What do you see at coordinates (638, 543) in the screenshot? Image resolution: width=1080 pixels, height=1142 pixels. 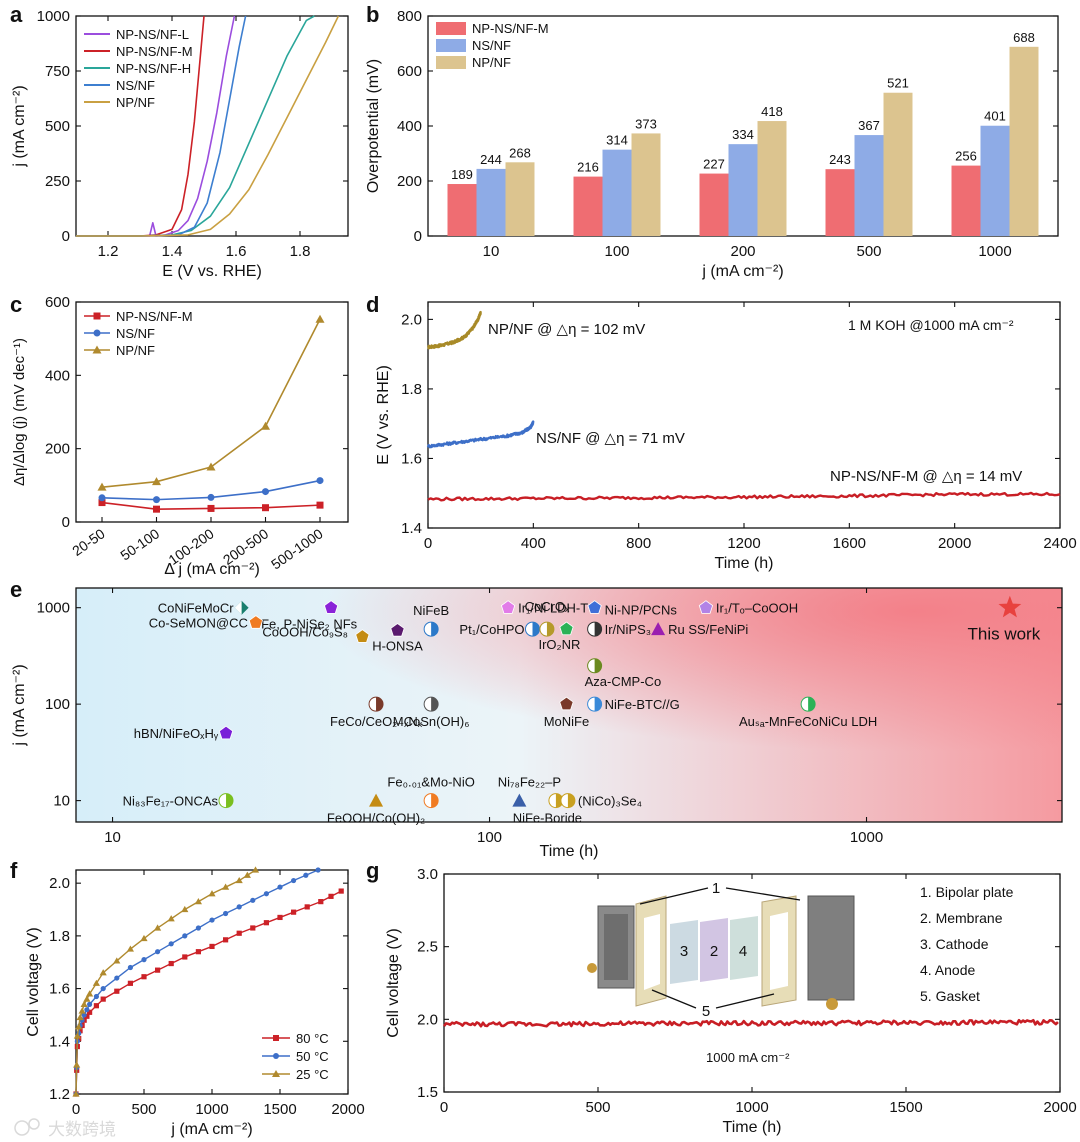 I see `panel-d-x-tick-label: 800` at bounding box center [638, 543].